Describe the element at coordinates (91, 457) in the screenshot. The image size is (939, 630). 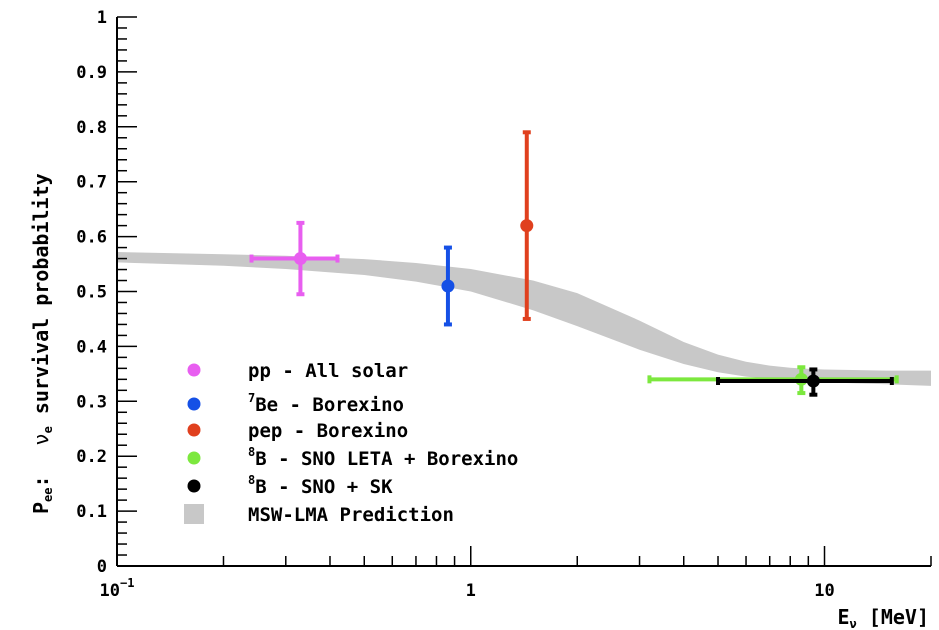
I see `y-tick-label: 0.2` at that location.